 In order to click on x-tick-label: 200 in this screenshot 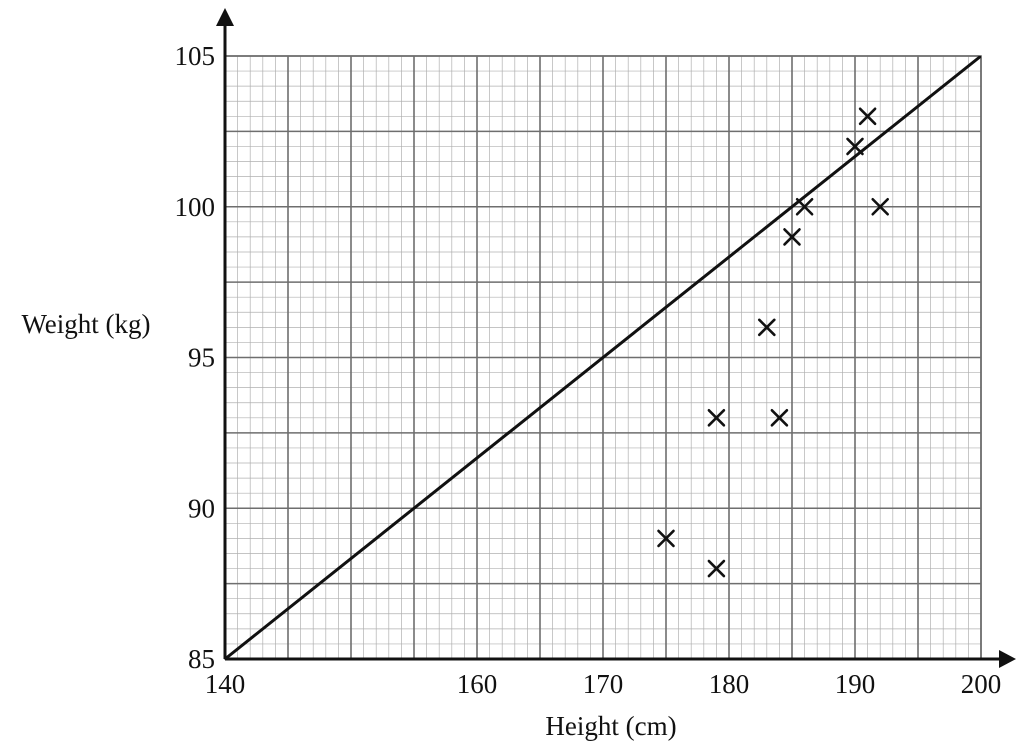, I will do `click(981, 684)`.